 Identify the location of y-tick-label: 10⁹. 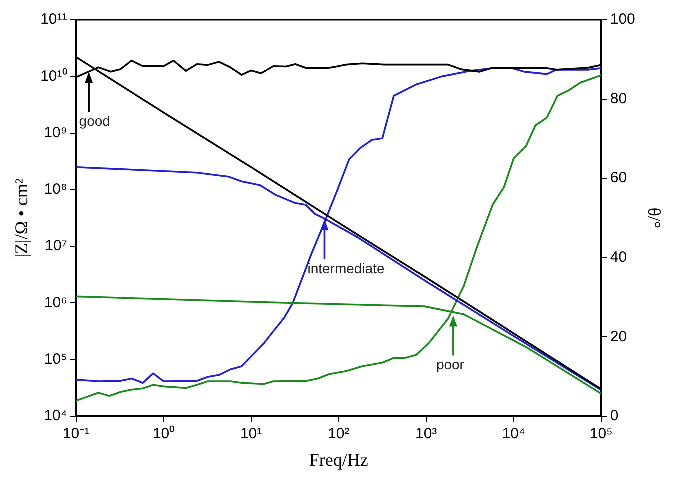
(56, 133).